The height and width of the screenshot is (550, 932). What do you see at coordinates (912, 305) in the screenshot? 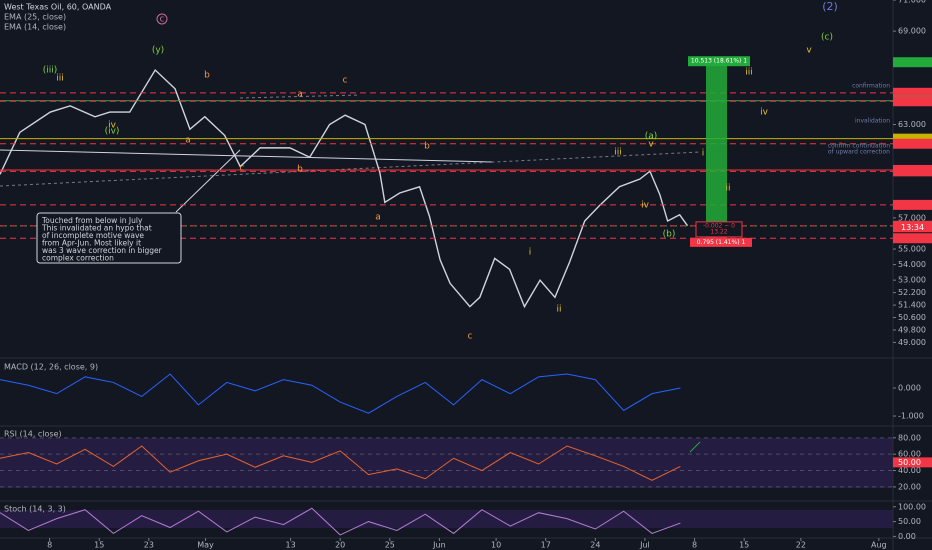
I see `y-tick-label: 51.400` at bounding box center [912, 305].